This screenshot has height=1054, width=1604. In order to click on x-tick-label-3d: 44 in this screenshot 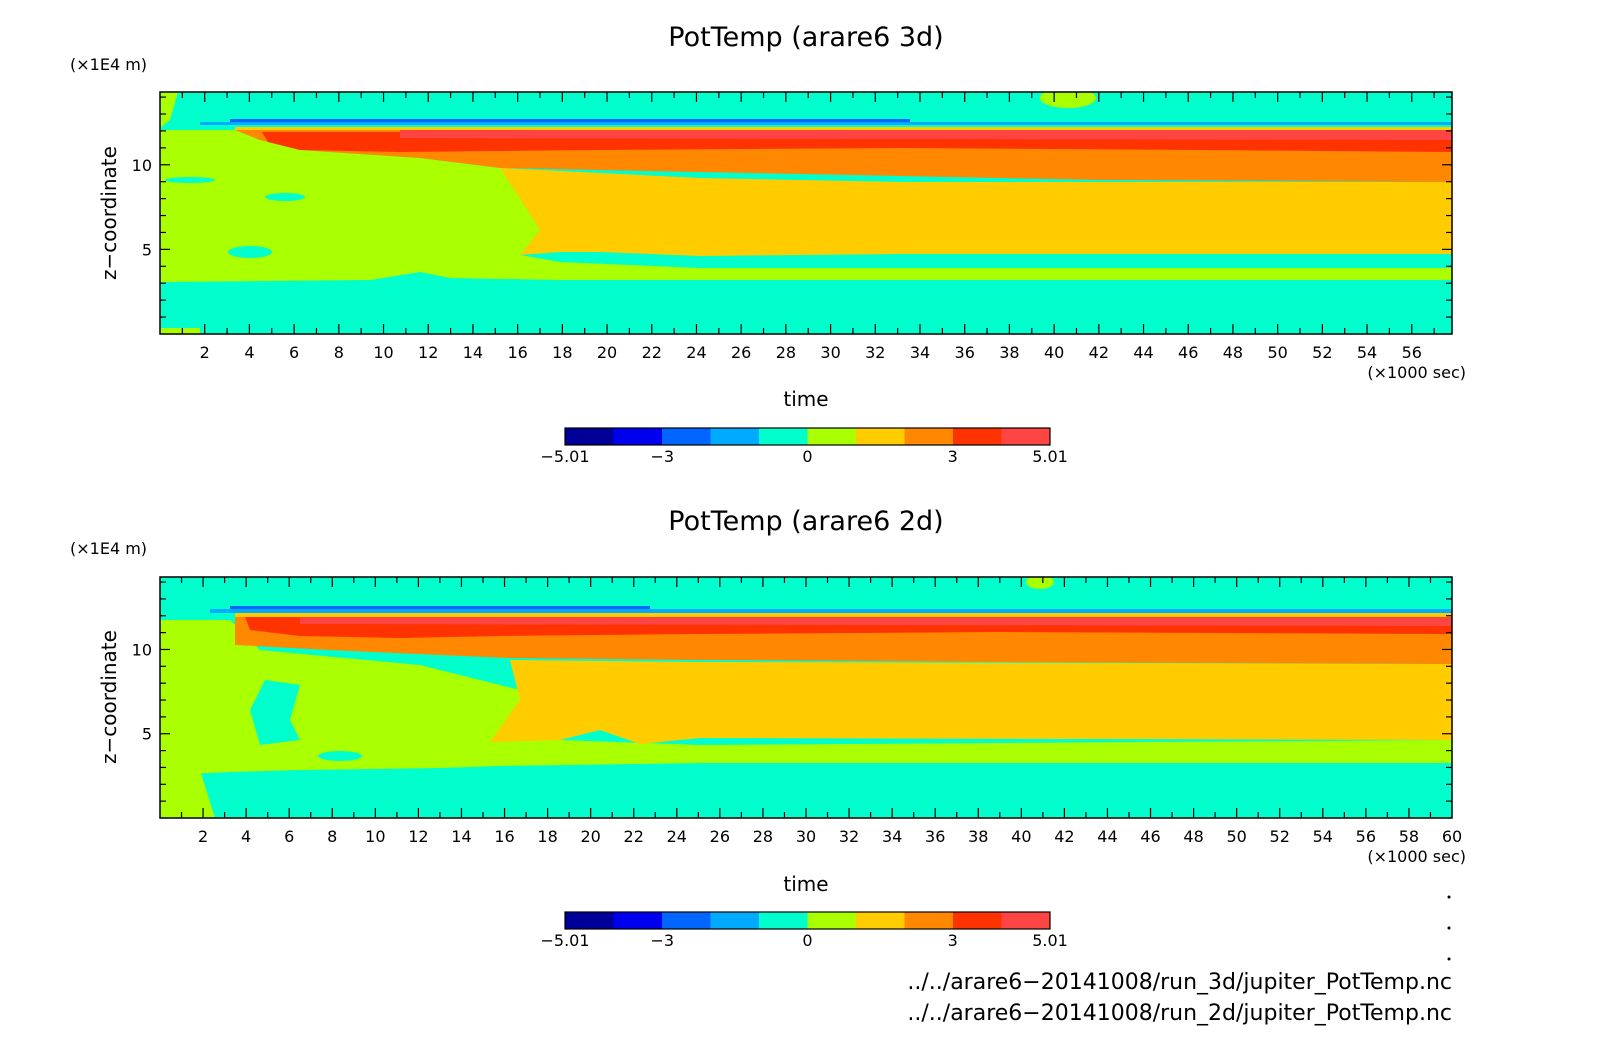, I will do `click(1143, 352)`.